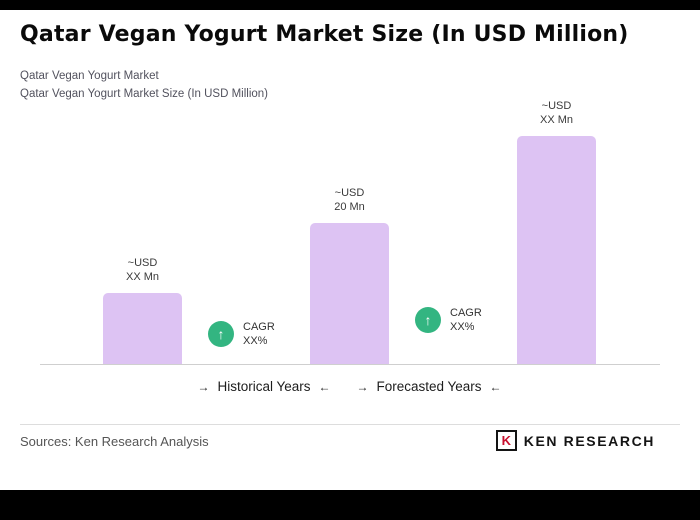 This screenshot has height=520, width=700. What do you see at coordinates (506, 440) in the screenshot?
I see `ken-research-logo-icon: K` at bounding box center [506, 440].